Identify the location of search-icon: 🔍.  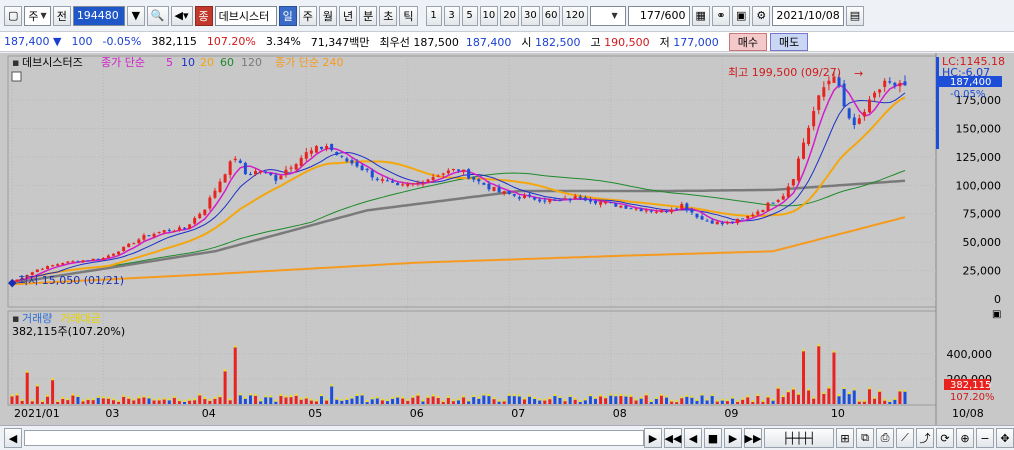
(157, 15).